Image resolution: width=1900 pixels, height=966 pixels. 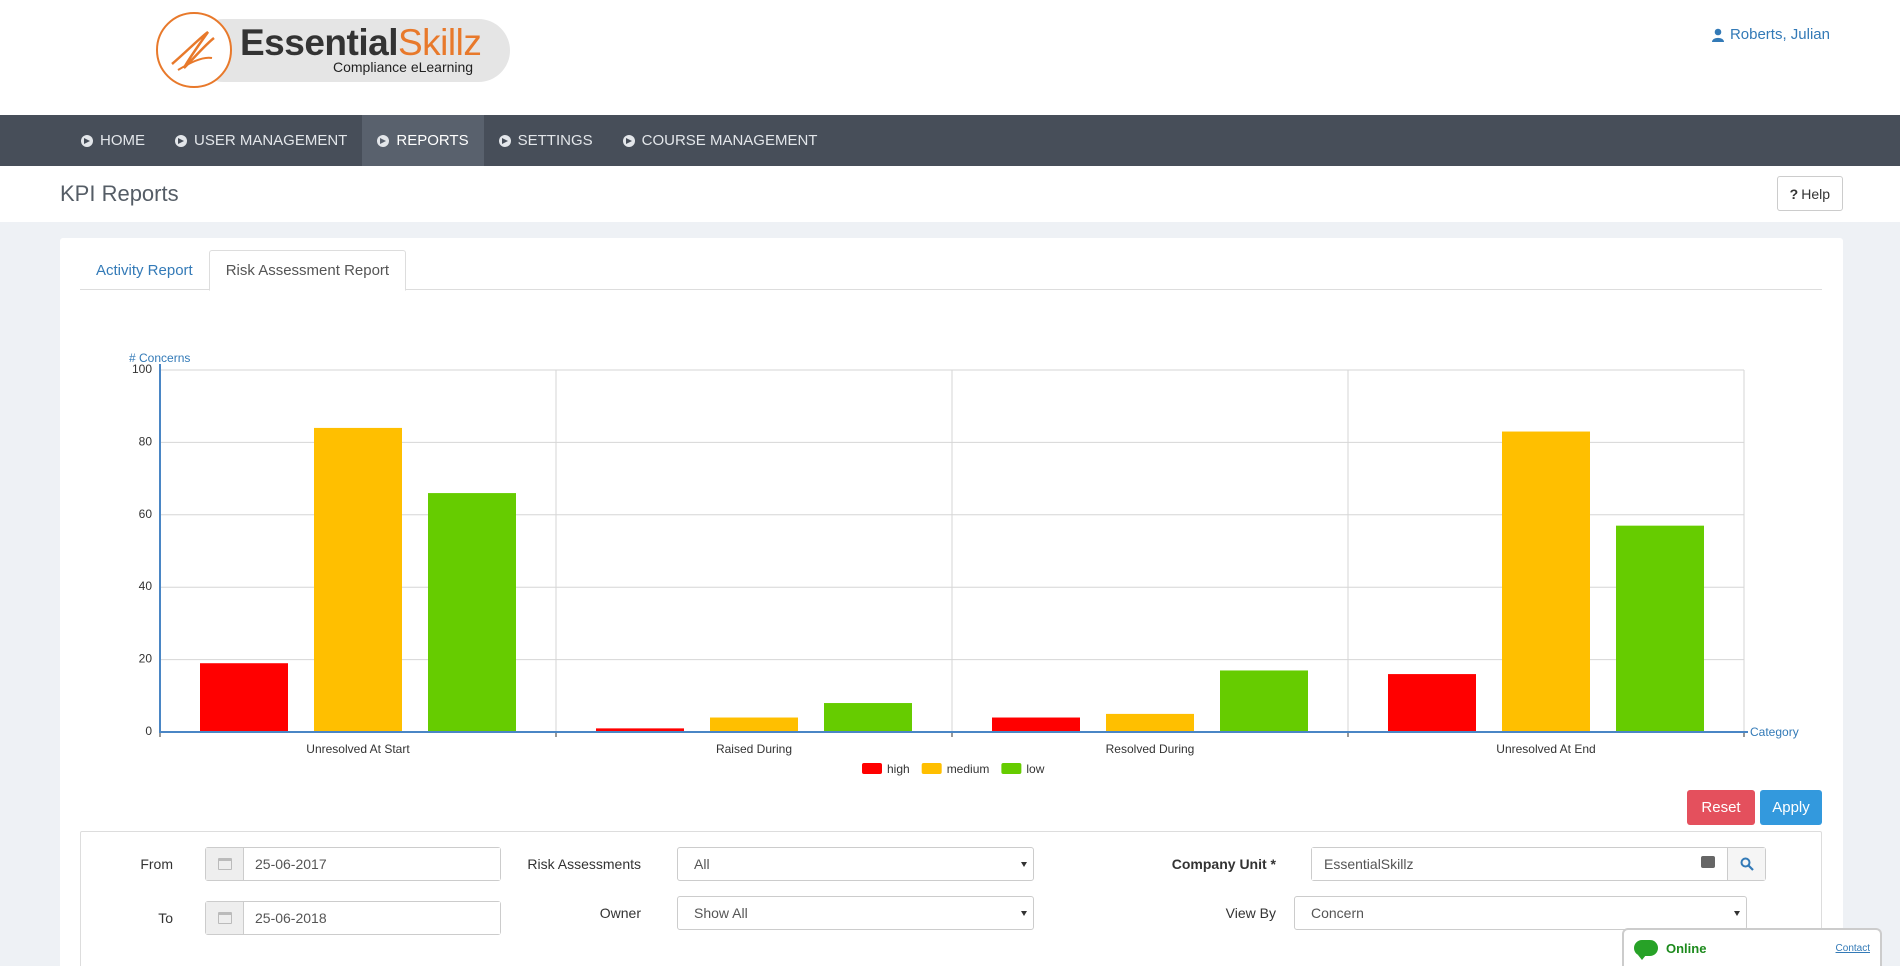 What do you see at coordinates (146, 514) in the screenshot?
I see `y-tick-label: 60` at bounding box center [146, 514].